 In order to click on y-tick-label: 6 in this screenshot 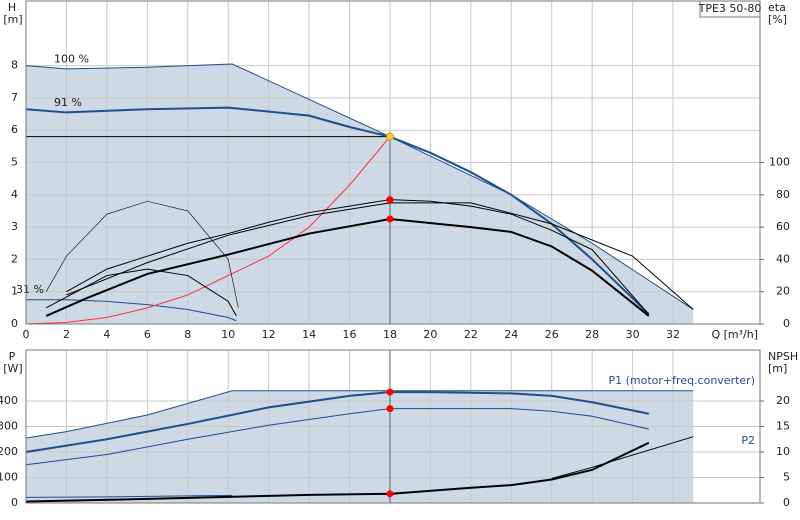, I will do `click(14, 129)`.